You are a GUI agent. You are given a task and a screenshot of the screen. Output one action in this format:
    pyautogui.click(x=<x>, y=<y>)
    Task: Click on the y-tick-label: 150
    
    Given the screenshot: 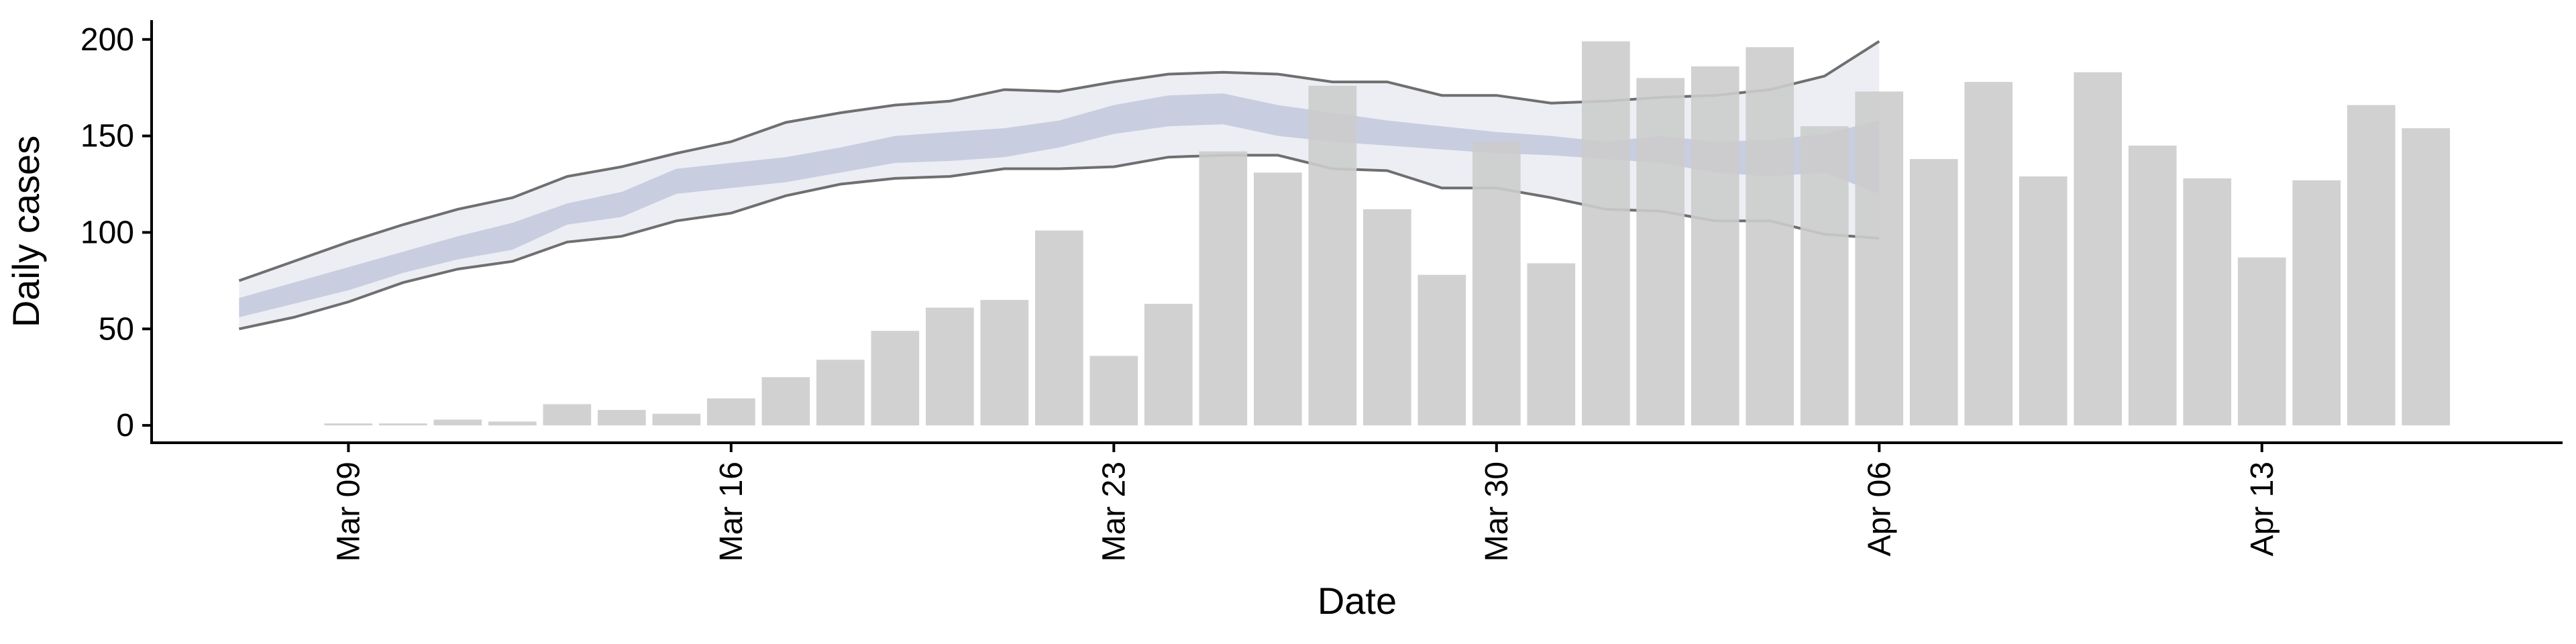 What is the action you would take?
    pyautogui.click(x=107, y=136)
    